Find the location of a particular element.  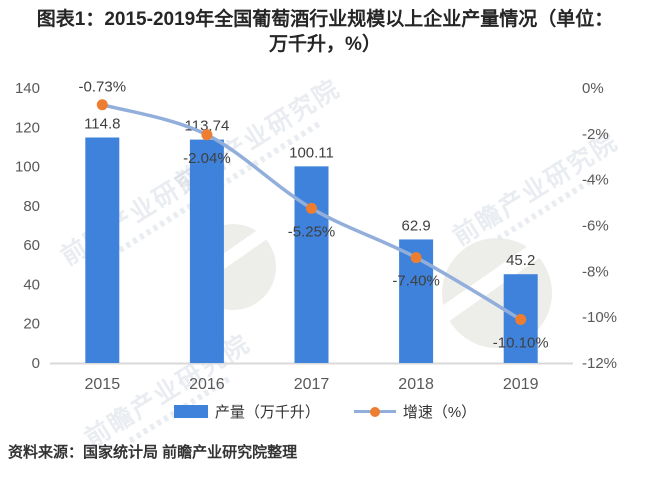

data-source-note: 资料来源：国家统计局 前瞻产业研究院整理 is located at coordinates (153, 452).